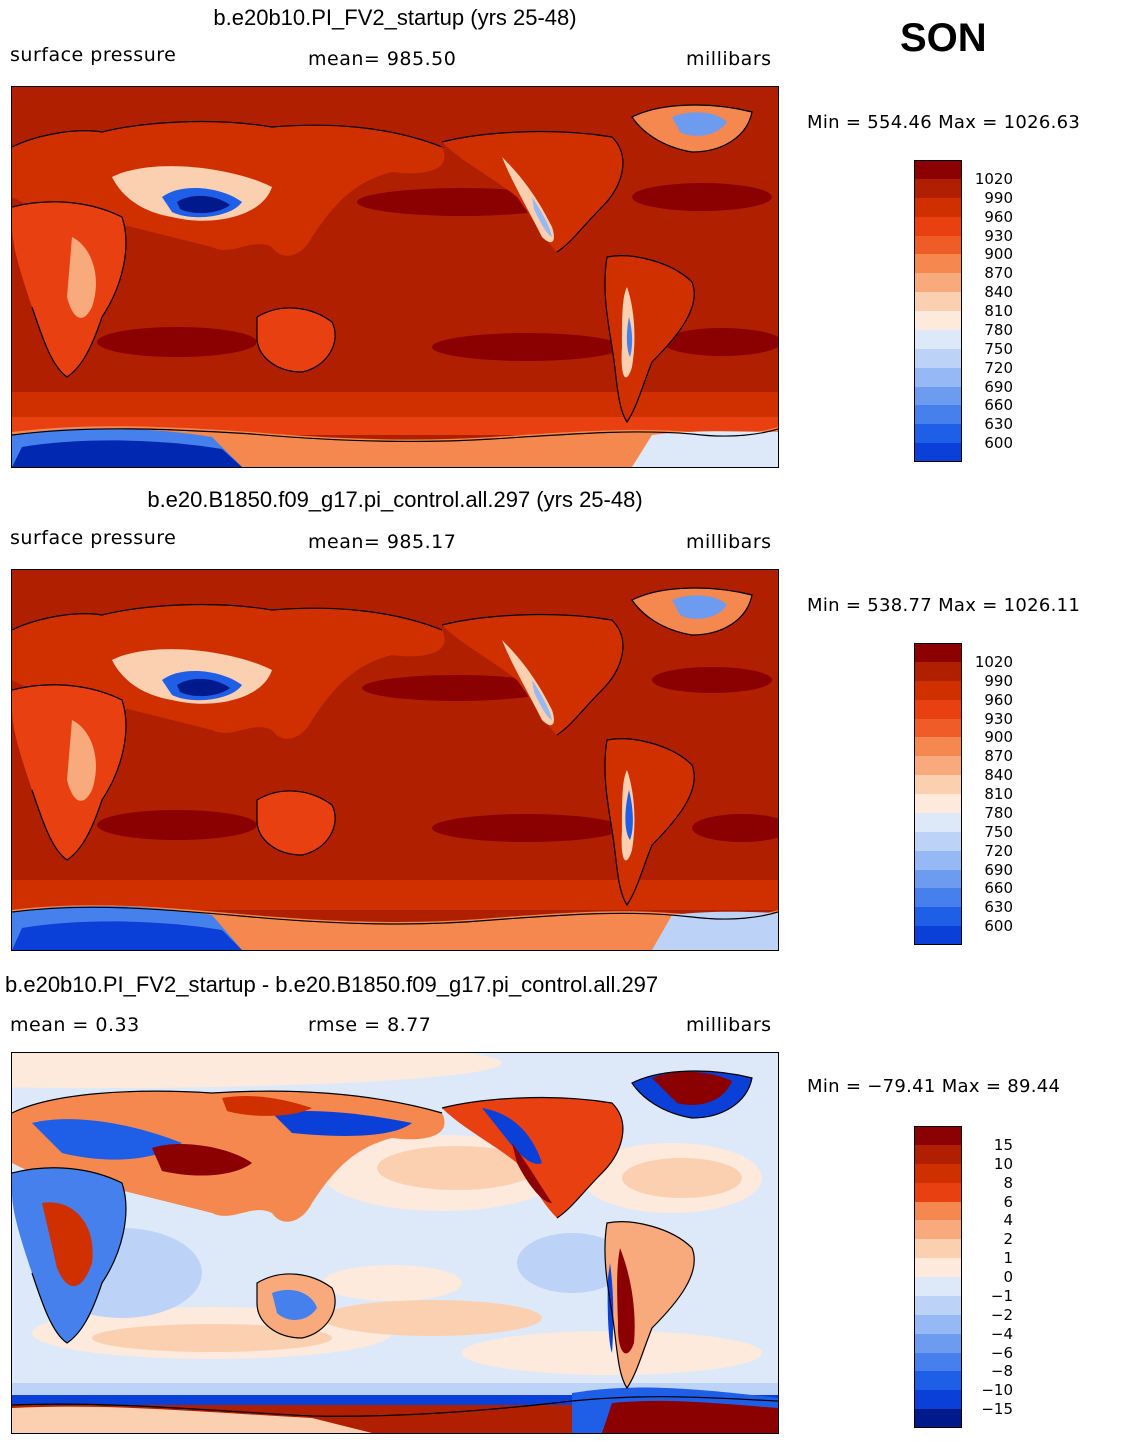 The height and width of the screenshot is (1441, 1128). What do you see at coordinates (1003, 1163) in the screenshot?
I see `colorbar-tick-label: 10` at bounding box center [1003, 1163].